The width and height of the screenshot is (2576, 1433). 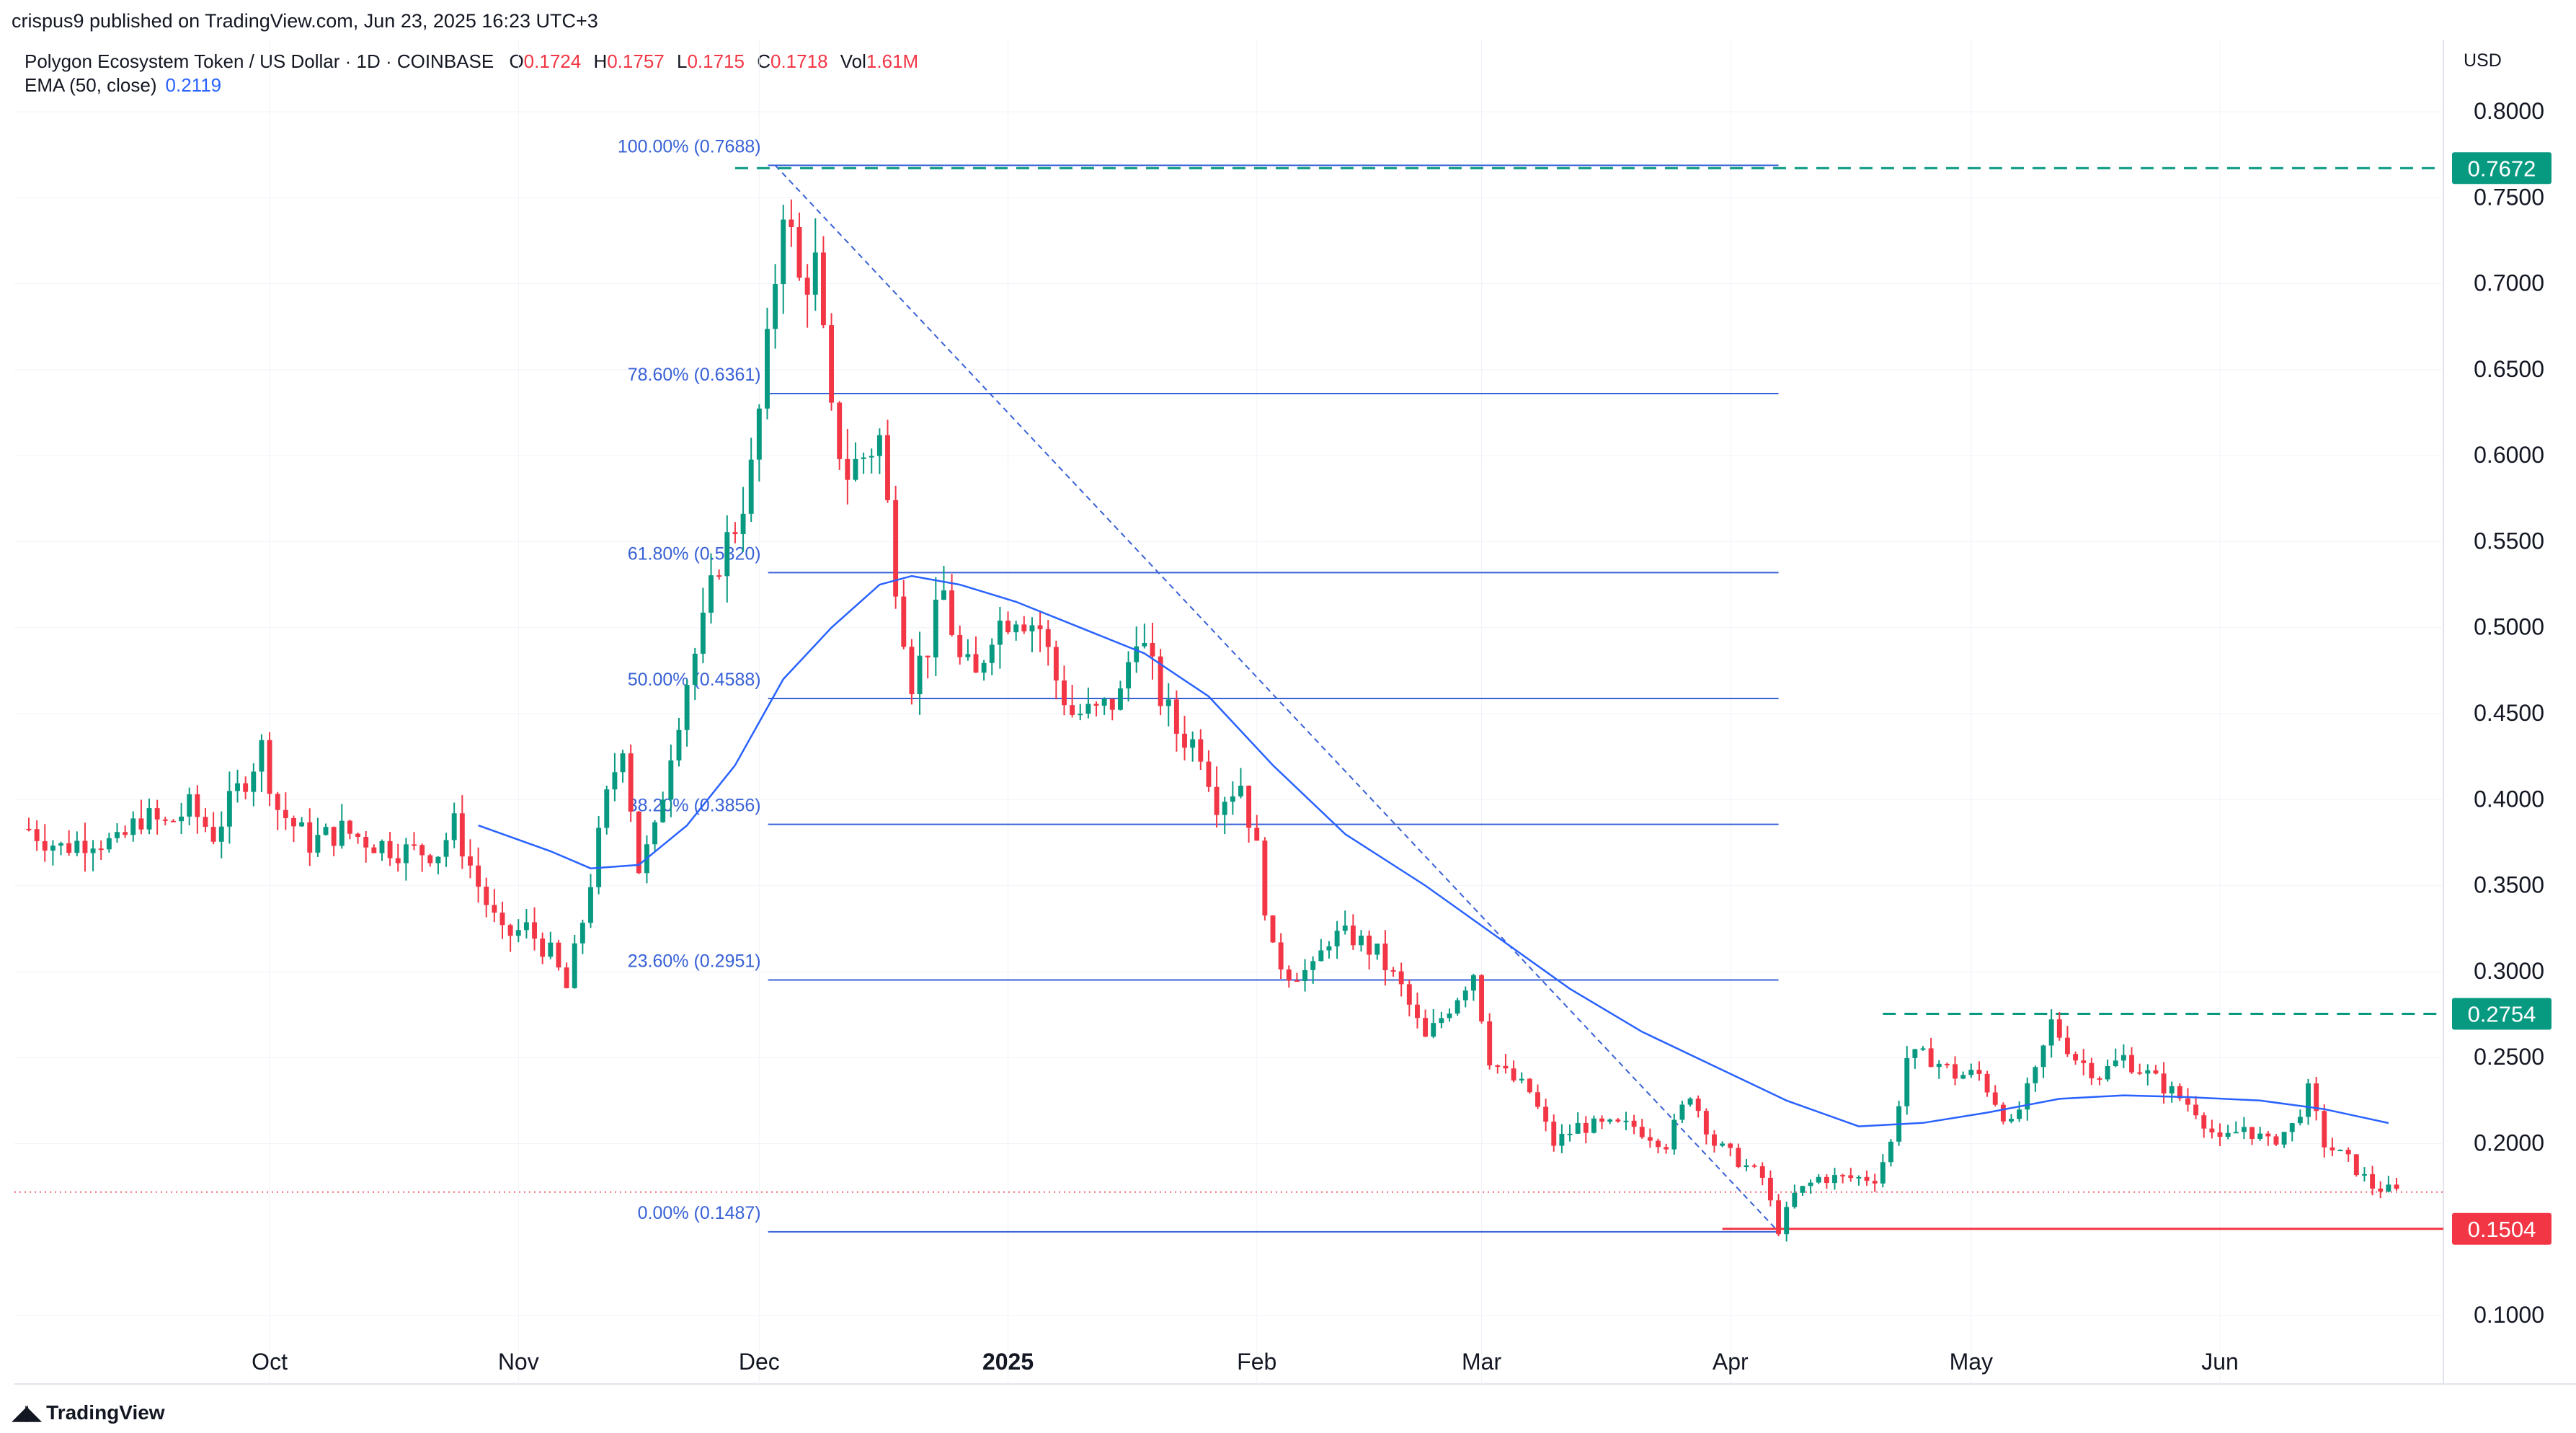 What do you see at coordinates (763, 61) in the screenshot?
I see `close-label: C` at bounding box center [763, 61].